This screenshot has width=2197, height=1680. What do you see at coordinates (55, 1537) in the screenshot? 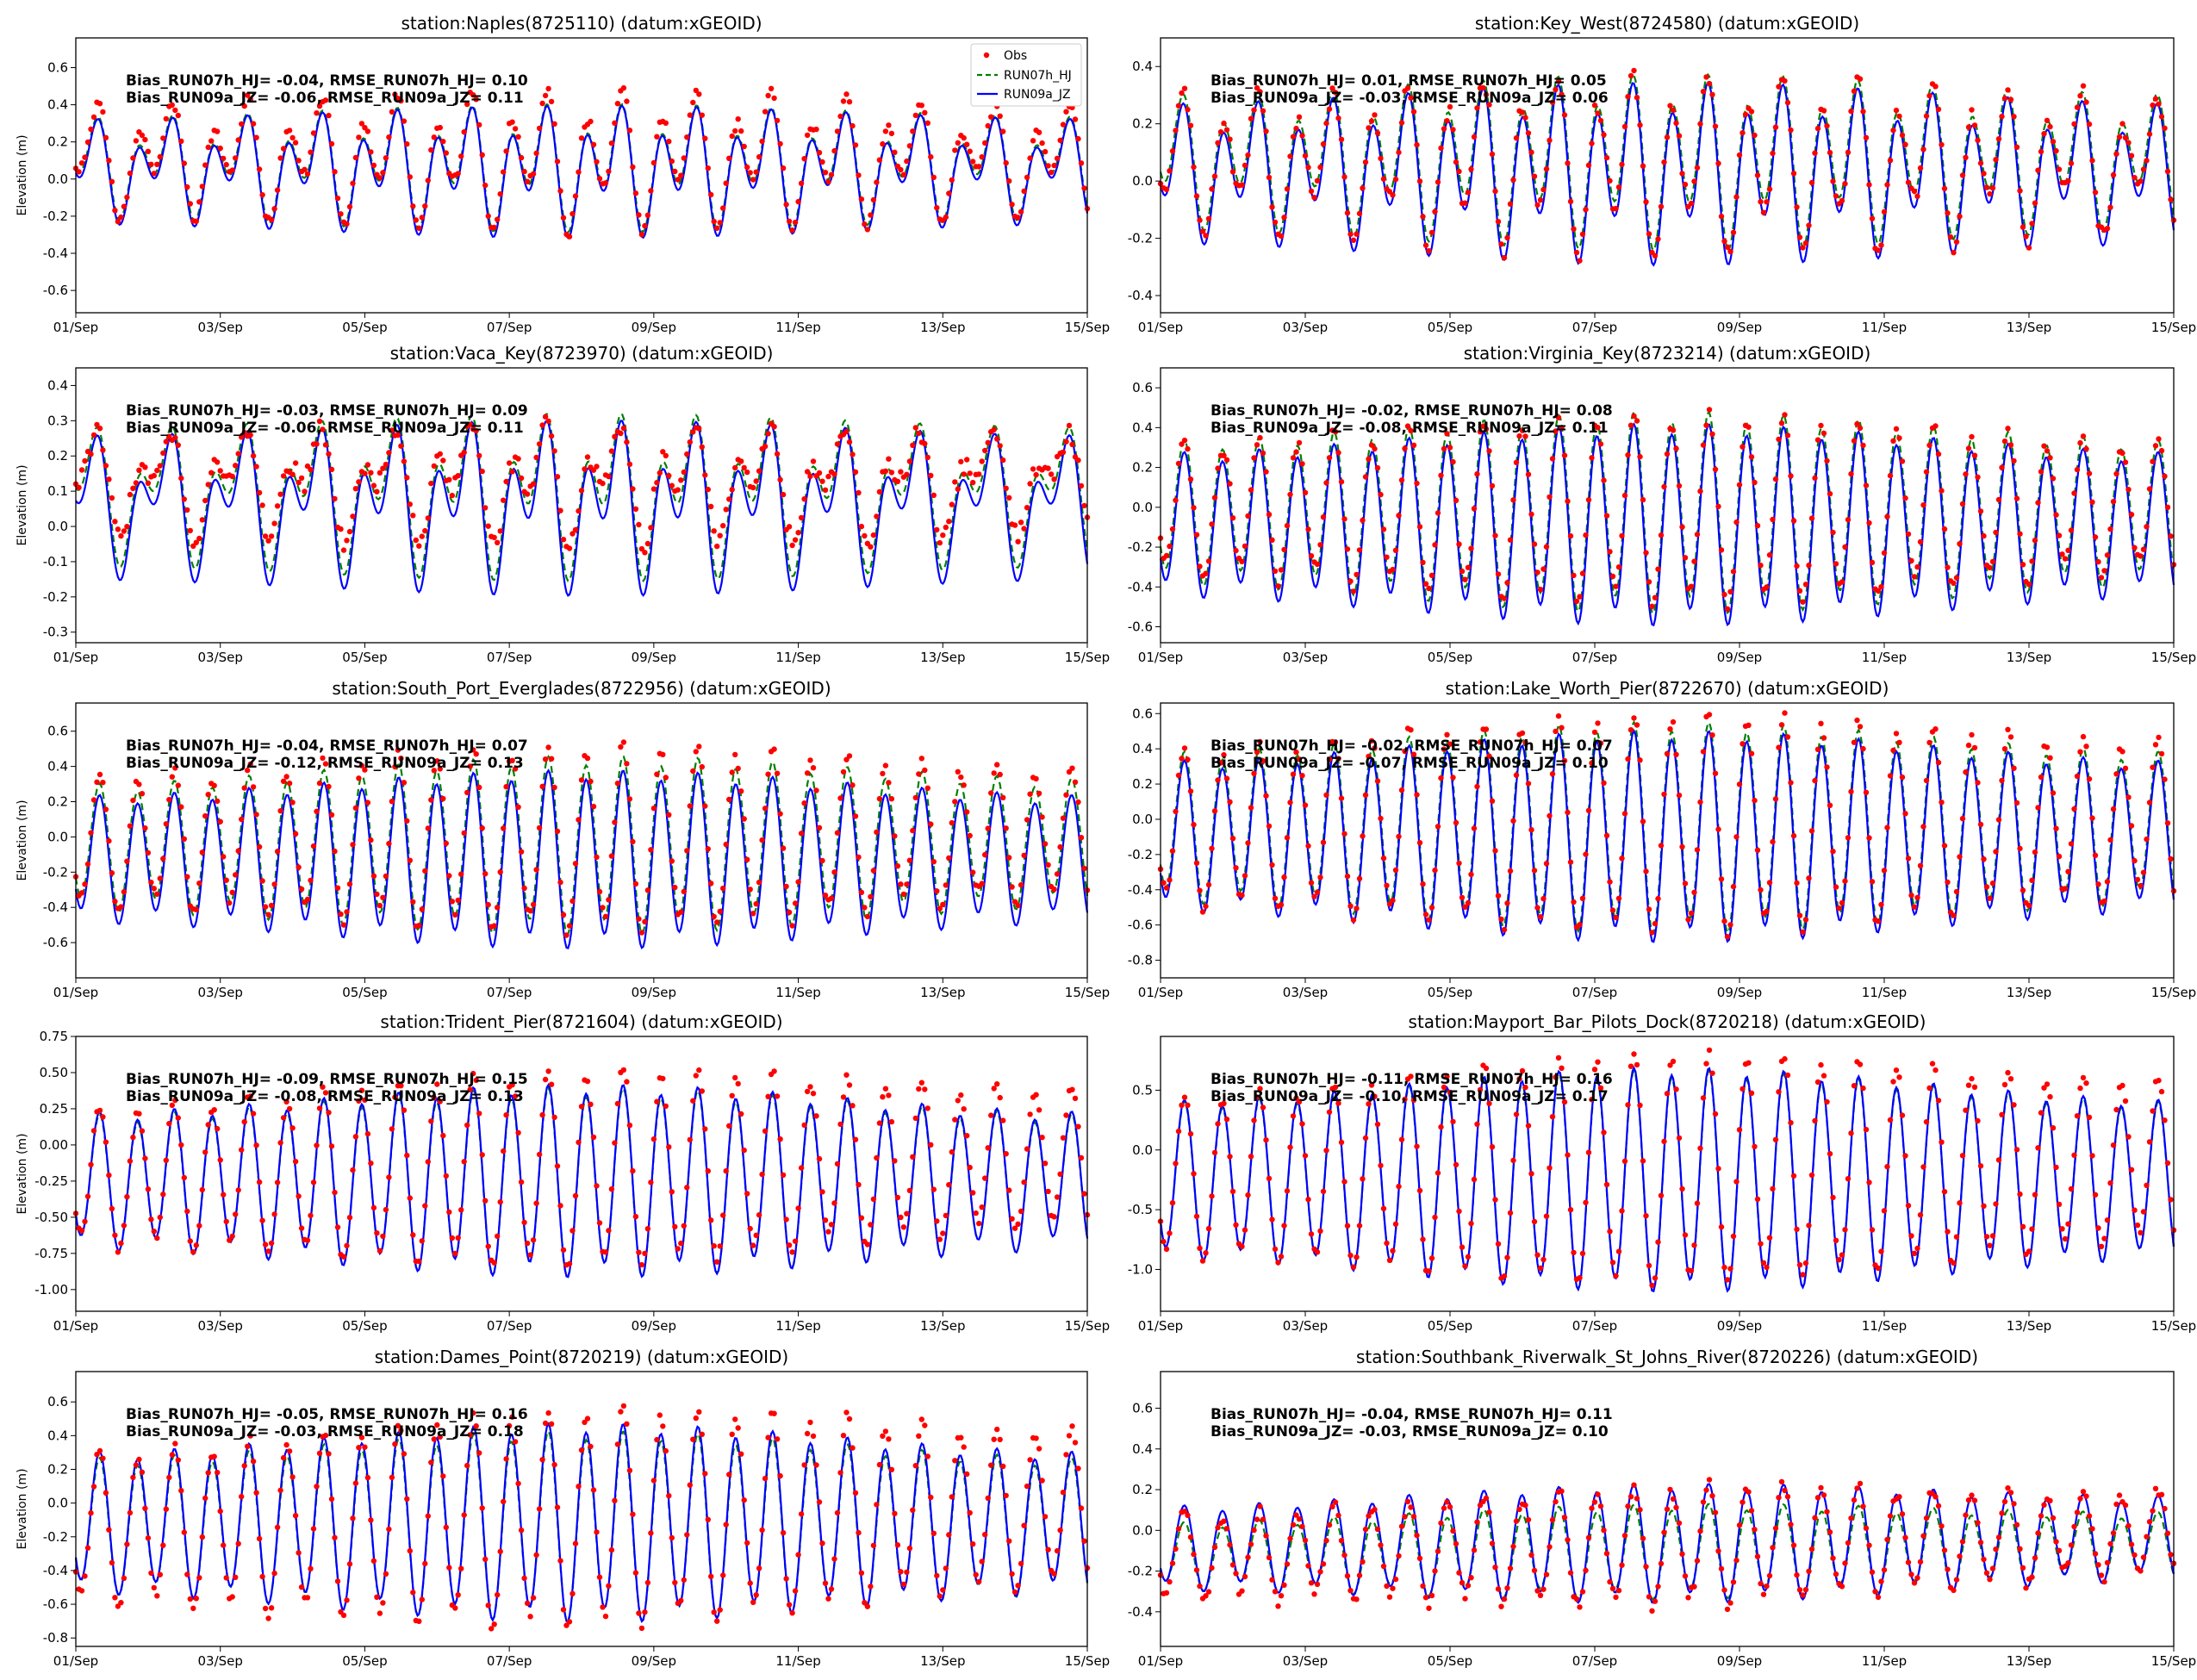
I see `y-tick-label: -0.2` at bounding box center [55, 1537].